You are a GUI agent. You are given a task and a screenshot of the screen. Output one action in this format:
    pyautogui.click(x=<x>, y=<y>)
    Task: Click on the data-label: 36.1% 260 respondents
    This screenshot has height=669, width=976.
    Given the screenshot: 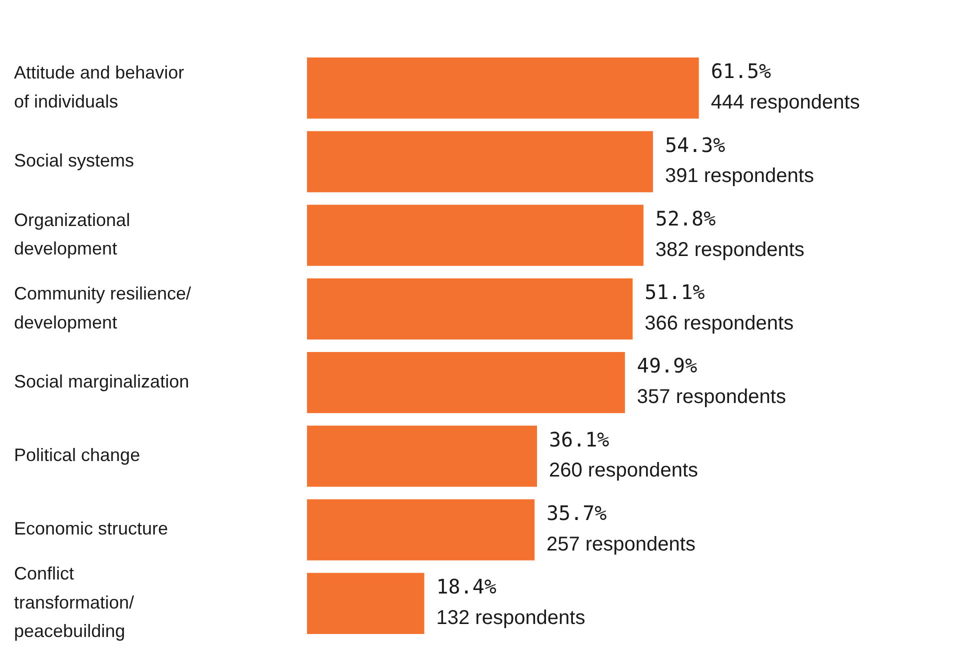 What is the action you would take?
    pyautogui.click(x=623, y=454)
    